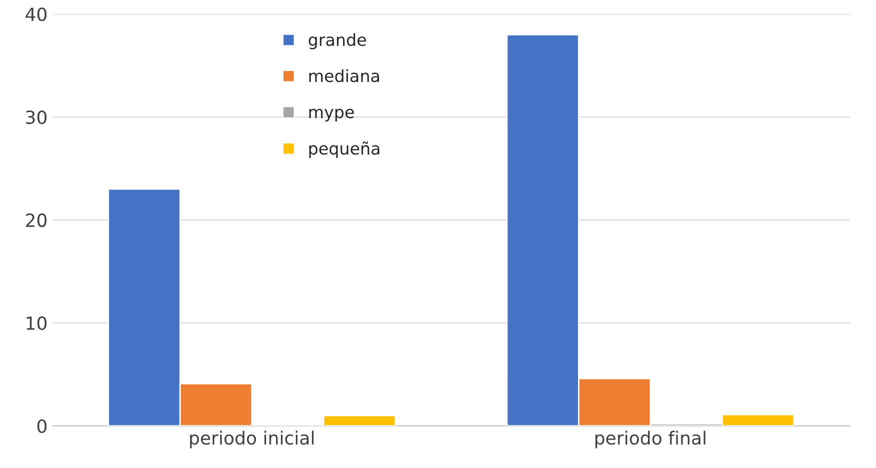 Image resolution: width=876 pixels, height=468 pixels. What do you see at coordinates (36, 323) in the screenshot?
I see `y-tick-label: 10` at bounding box center [36, 323].